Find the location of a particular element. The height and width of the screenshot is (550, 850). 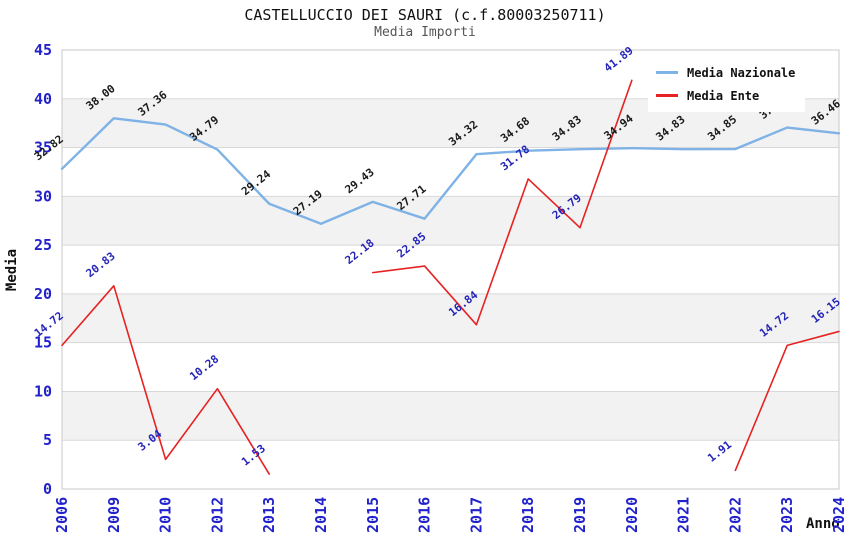

y-tick-label: 45 is located at coordinates (43, 50).